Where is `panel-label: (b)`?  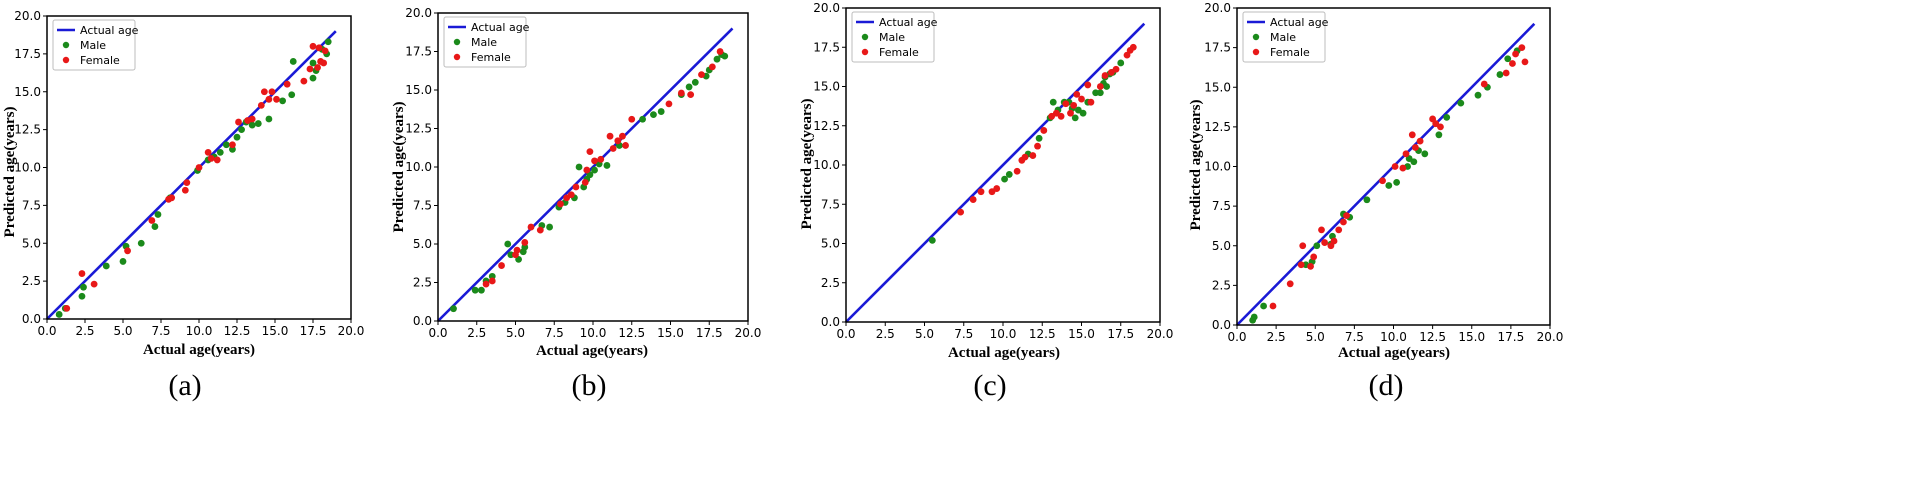
panel-label: (b) is located at coordinates (589, 385).